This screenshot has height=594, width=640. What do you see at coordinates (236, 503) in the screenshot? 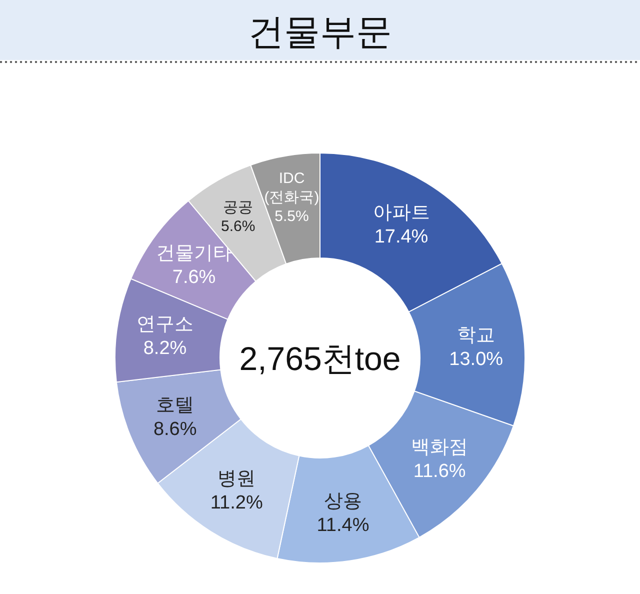
I see `data-label: 11.2%` at bounding box center [236, 503].